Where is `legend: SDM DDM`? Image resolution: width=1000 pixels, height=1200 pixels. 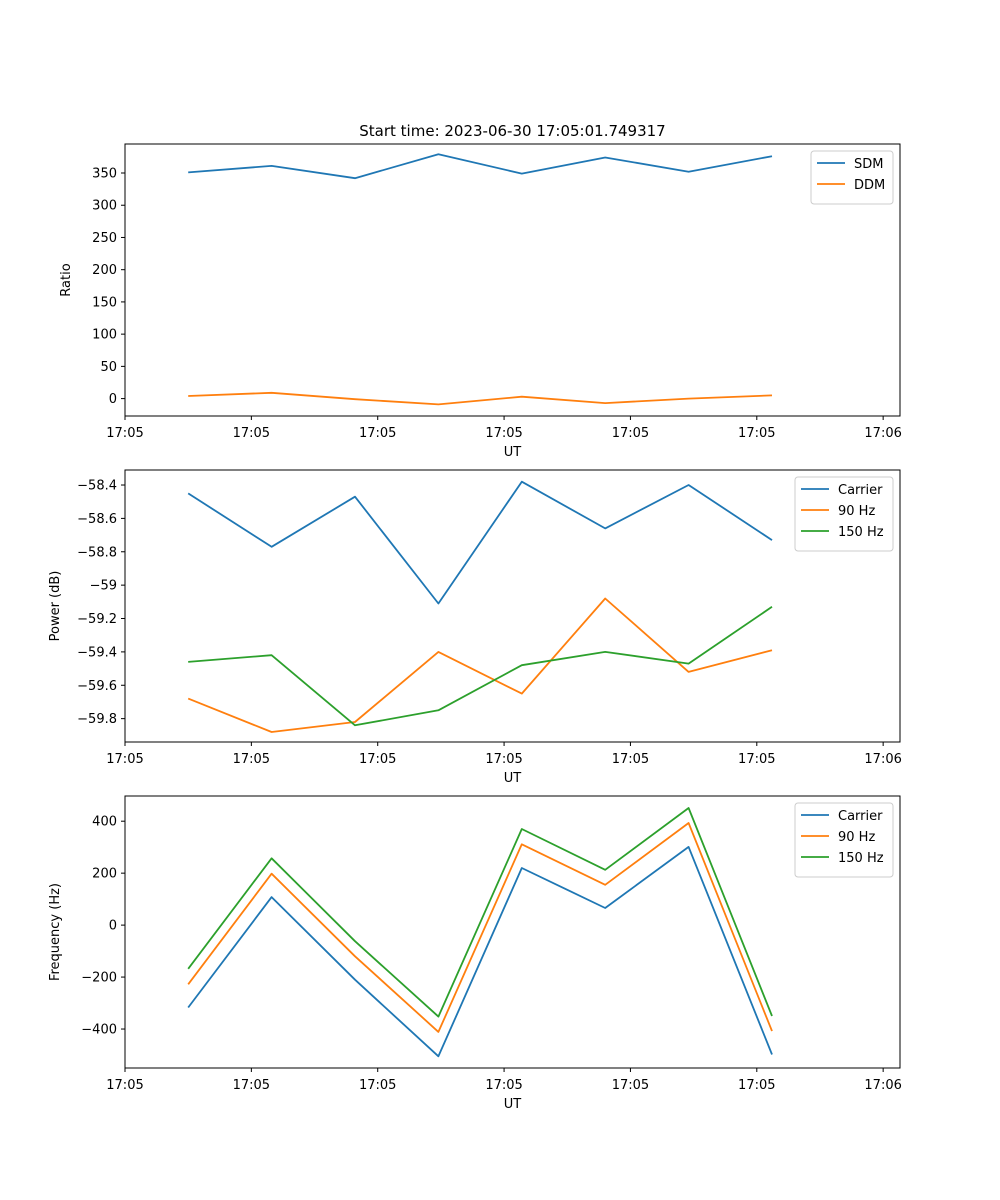 legend: SDM DDM is located at coordinates (852, 177).